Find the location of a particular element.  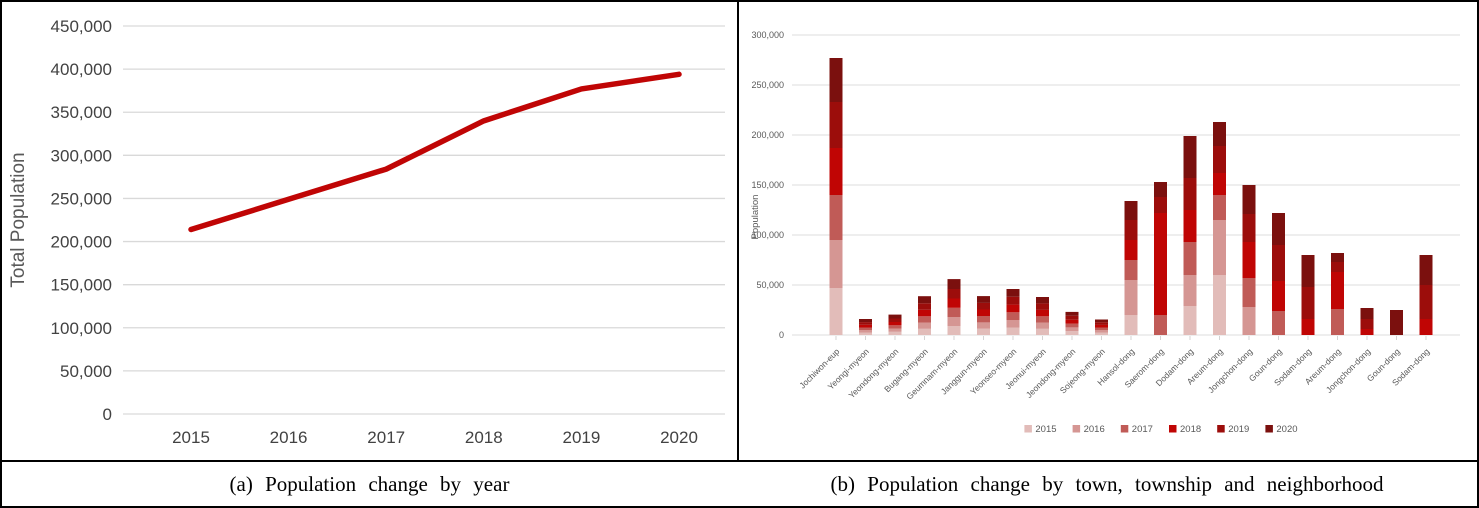

y-tick-label: 150,000 is located at coordinates (81, 285).